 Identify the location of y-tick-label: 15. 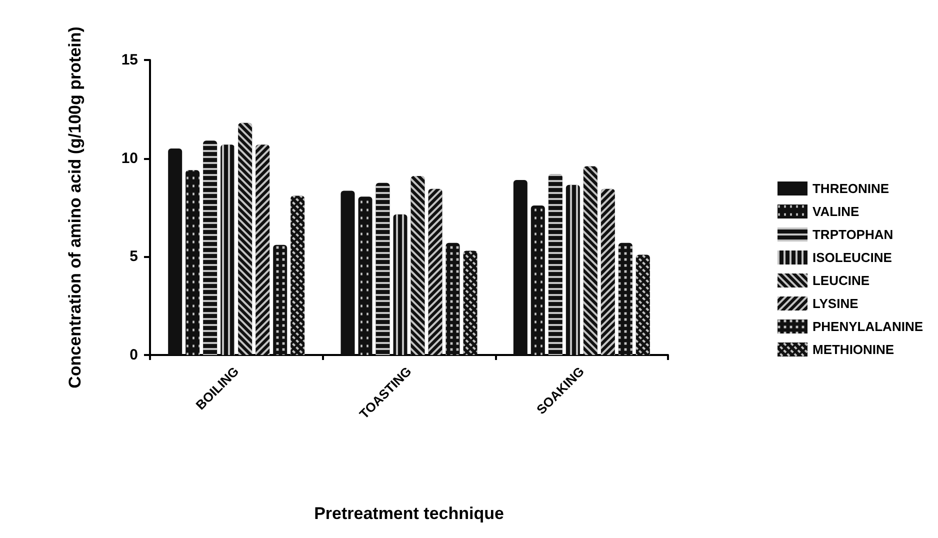
(129, 60).